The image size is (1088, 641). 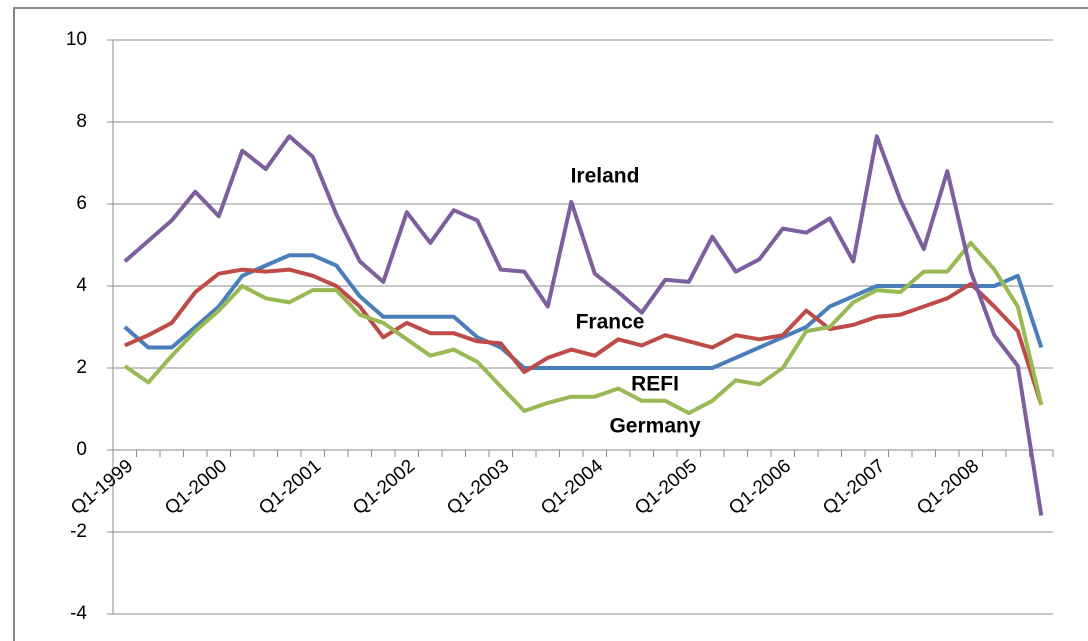 What do you see at coordinates (81, 121) in the screenshot?
I see `y-tick-label: 8` at bounding box center [81, 121].